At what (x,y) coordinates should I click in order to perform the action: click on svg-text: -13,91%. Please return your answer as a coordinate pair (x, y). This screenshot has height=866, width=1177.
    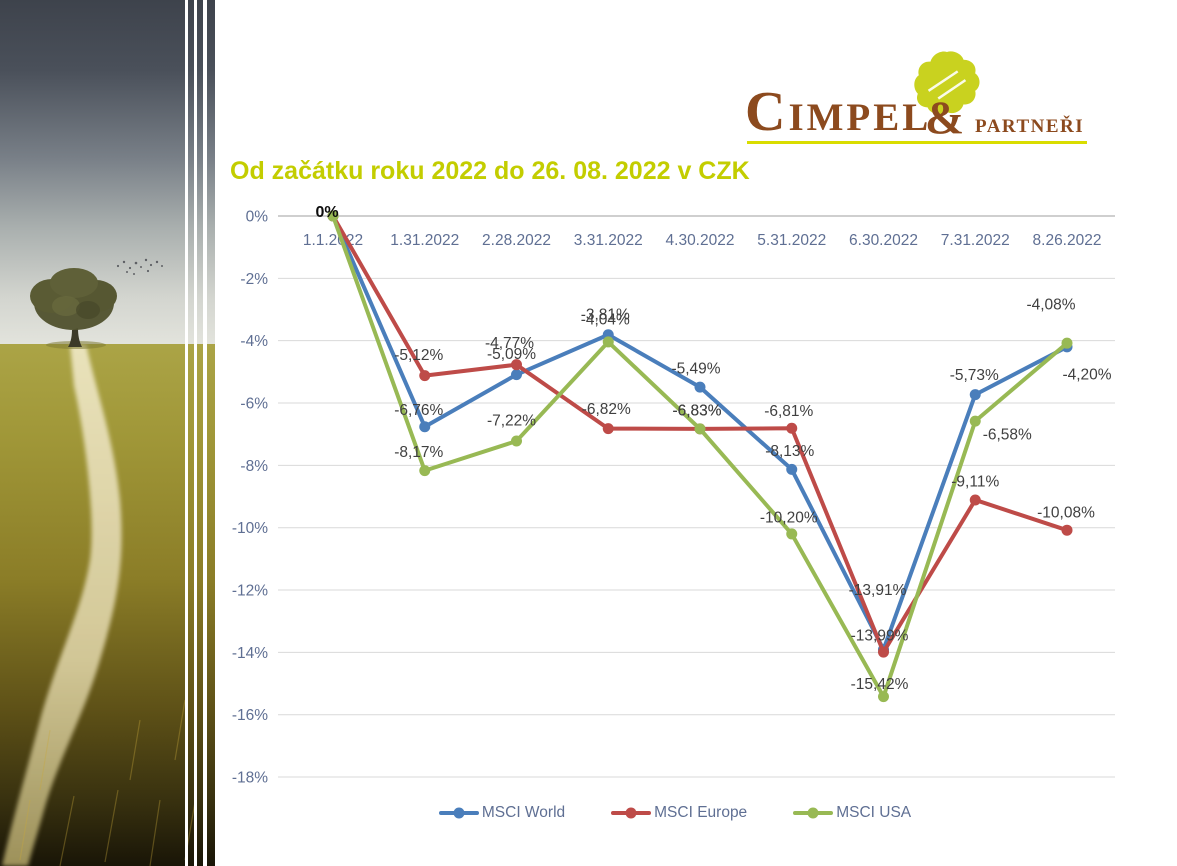
    Looking at the image, I should click on (878, 590).